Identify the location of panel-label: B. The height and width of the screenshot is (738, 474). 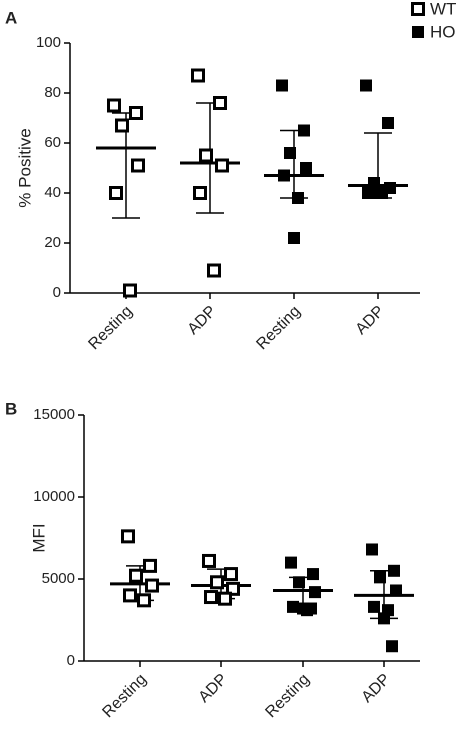
(11, 408).